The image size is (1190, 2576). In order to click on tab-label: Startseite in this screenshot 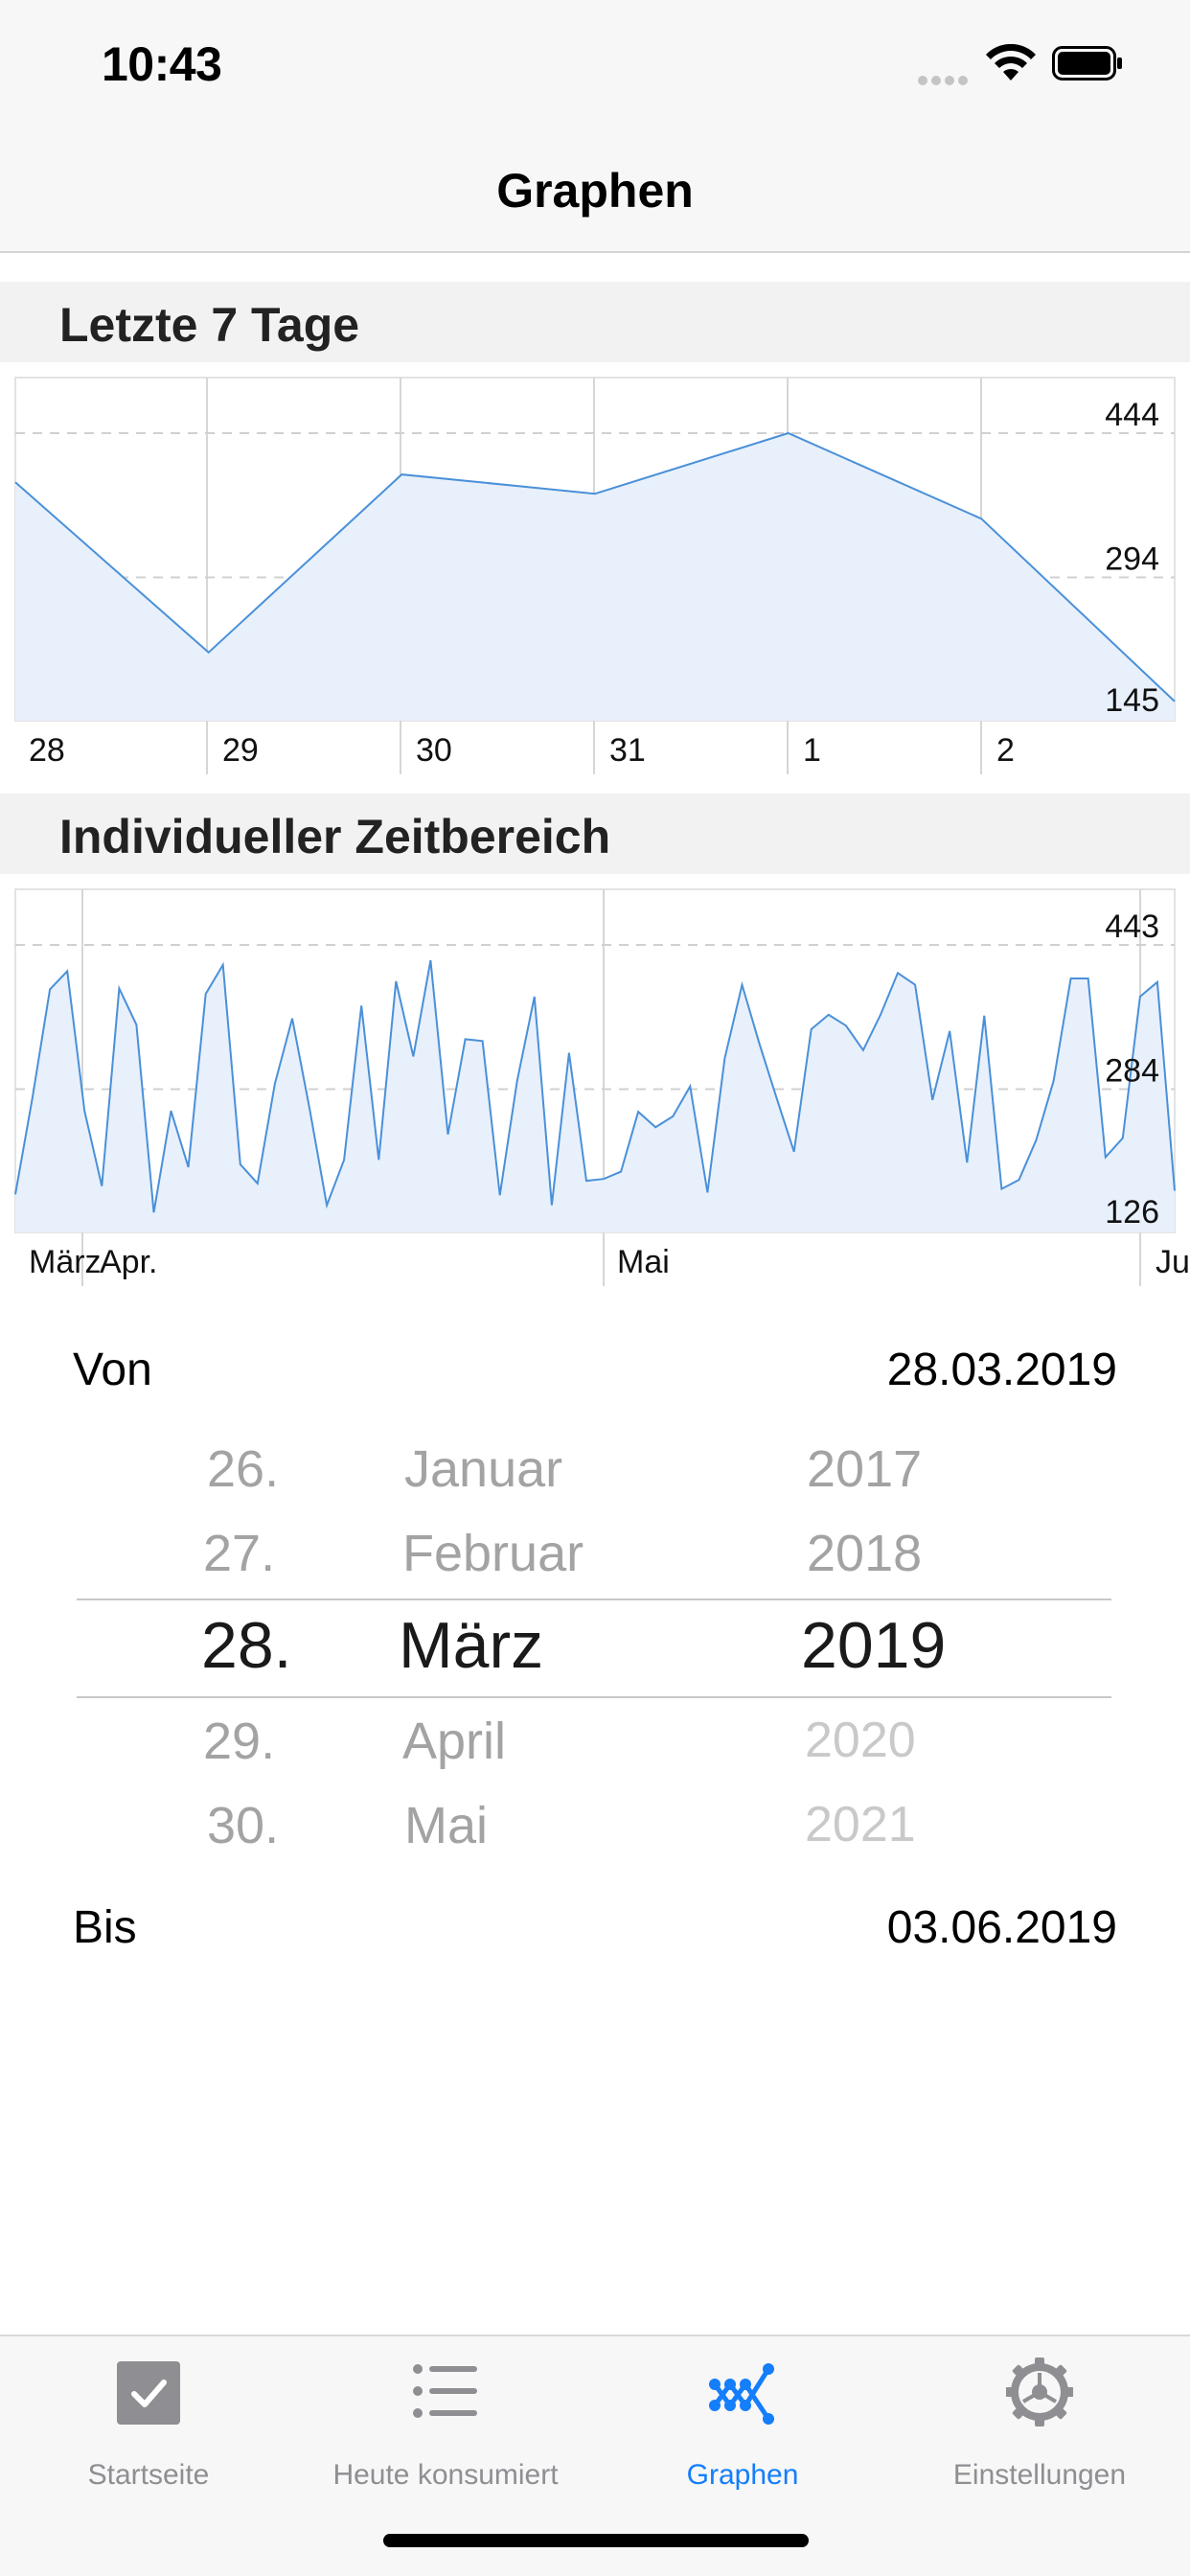, I will do `click(148, 2475)`.